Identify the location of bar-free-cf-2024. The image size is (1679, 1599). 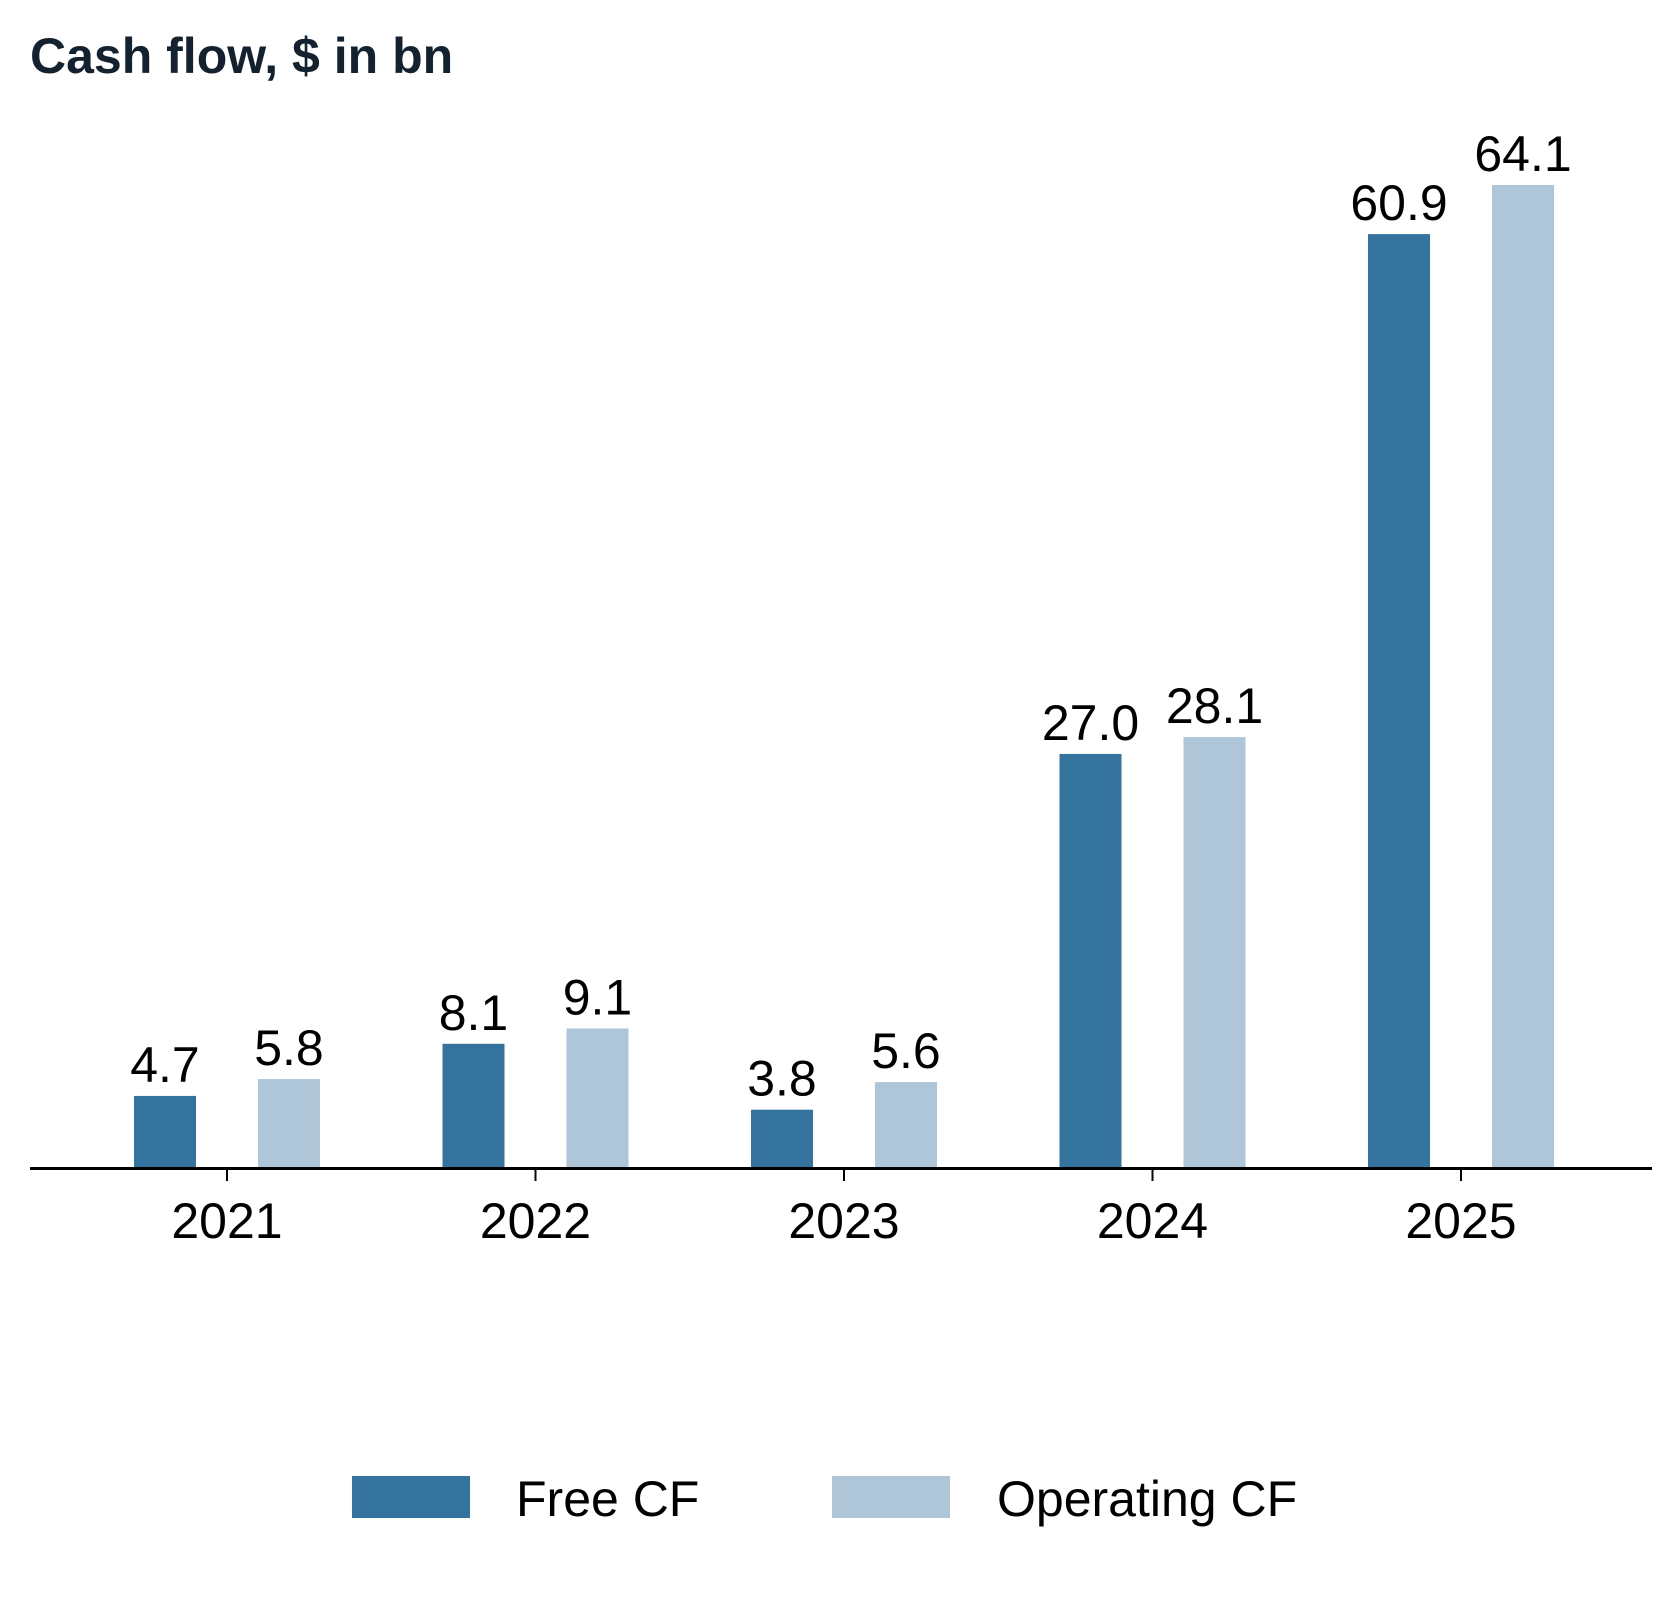
(1090, 960).